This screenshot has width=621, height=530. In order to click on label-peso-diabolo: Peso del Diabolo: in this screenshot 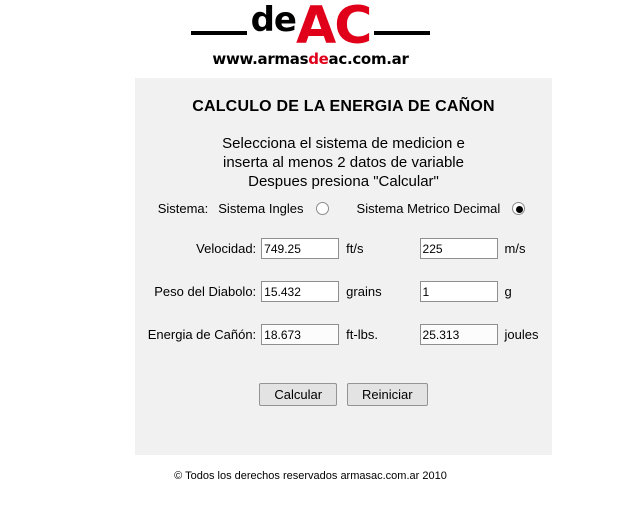, I will do `click(205, 291)`.